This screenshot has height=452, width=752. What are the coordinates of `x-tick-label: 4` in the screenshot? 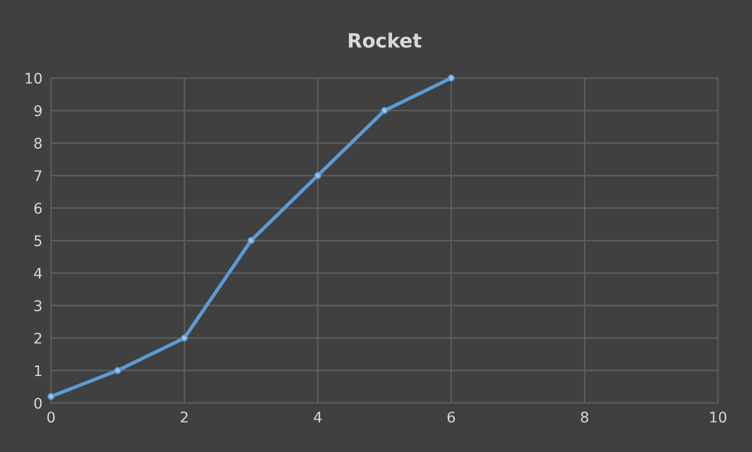 It's located at (318, 417).